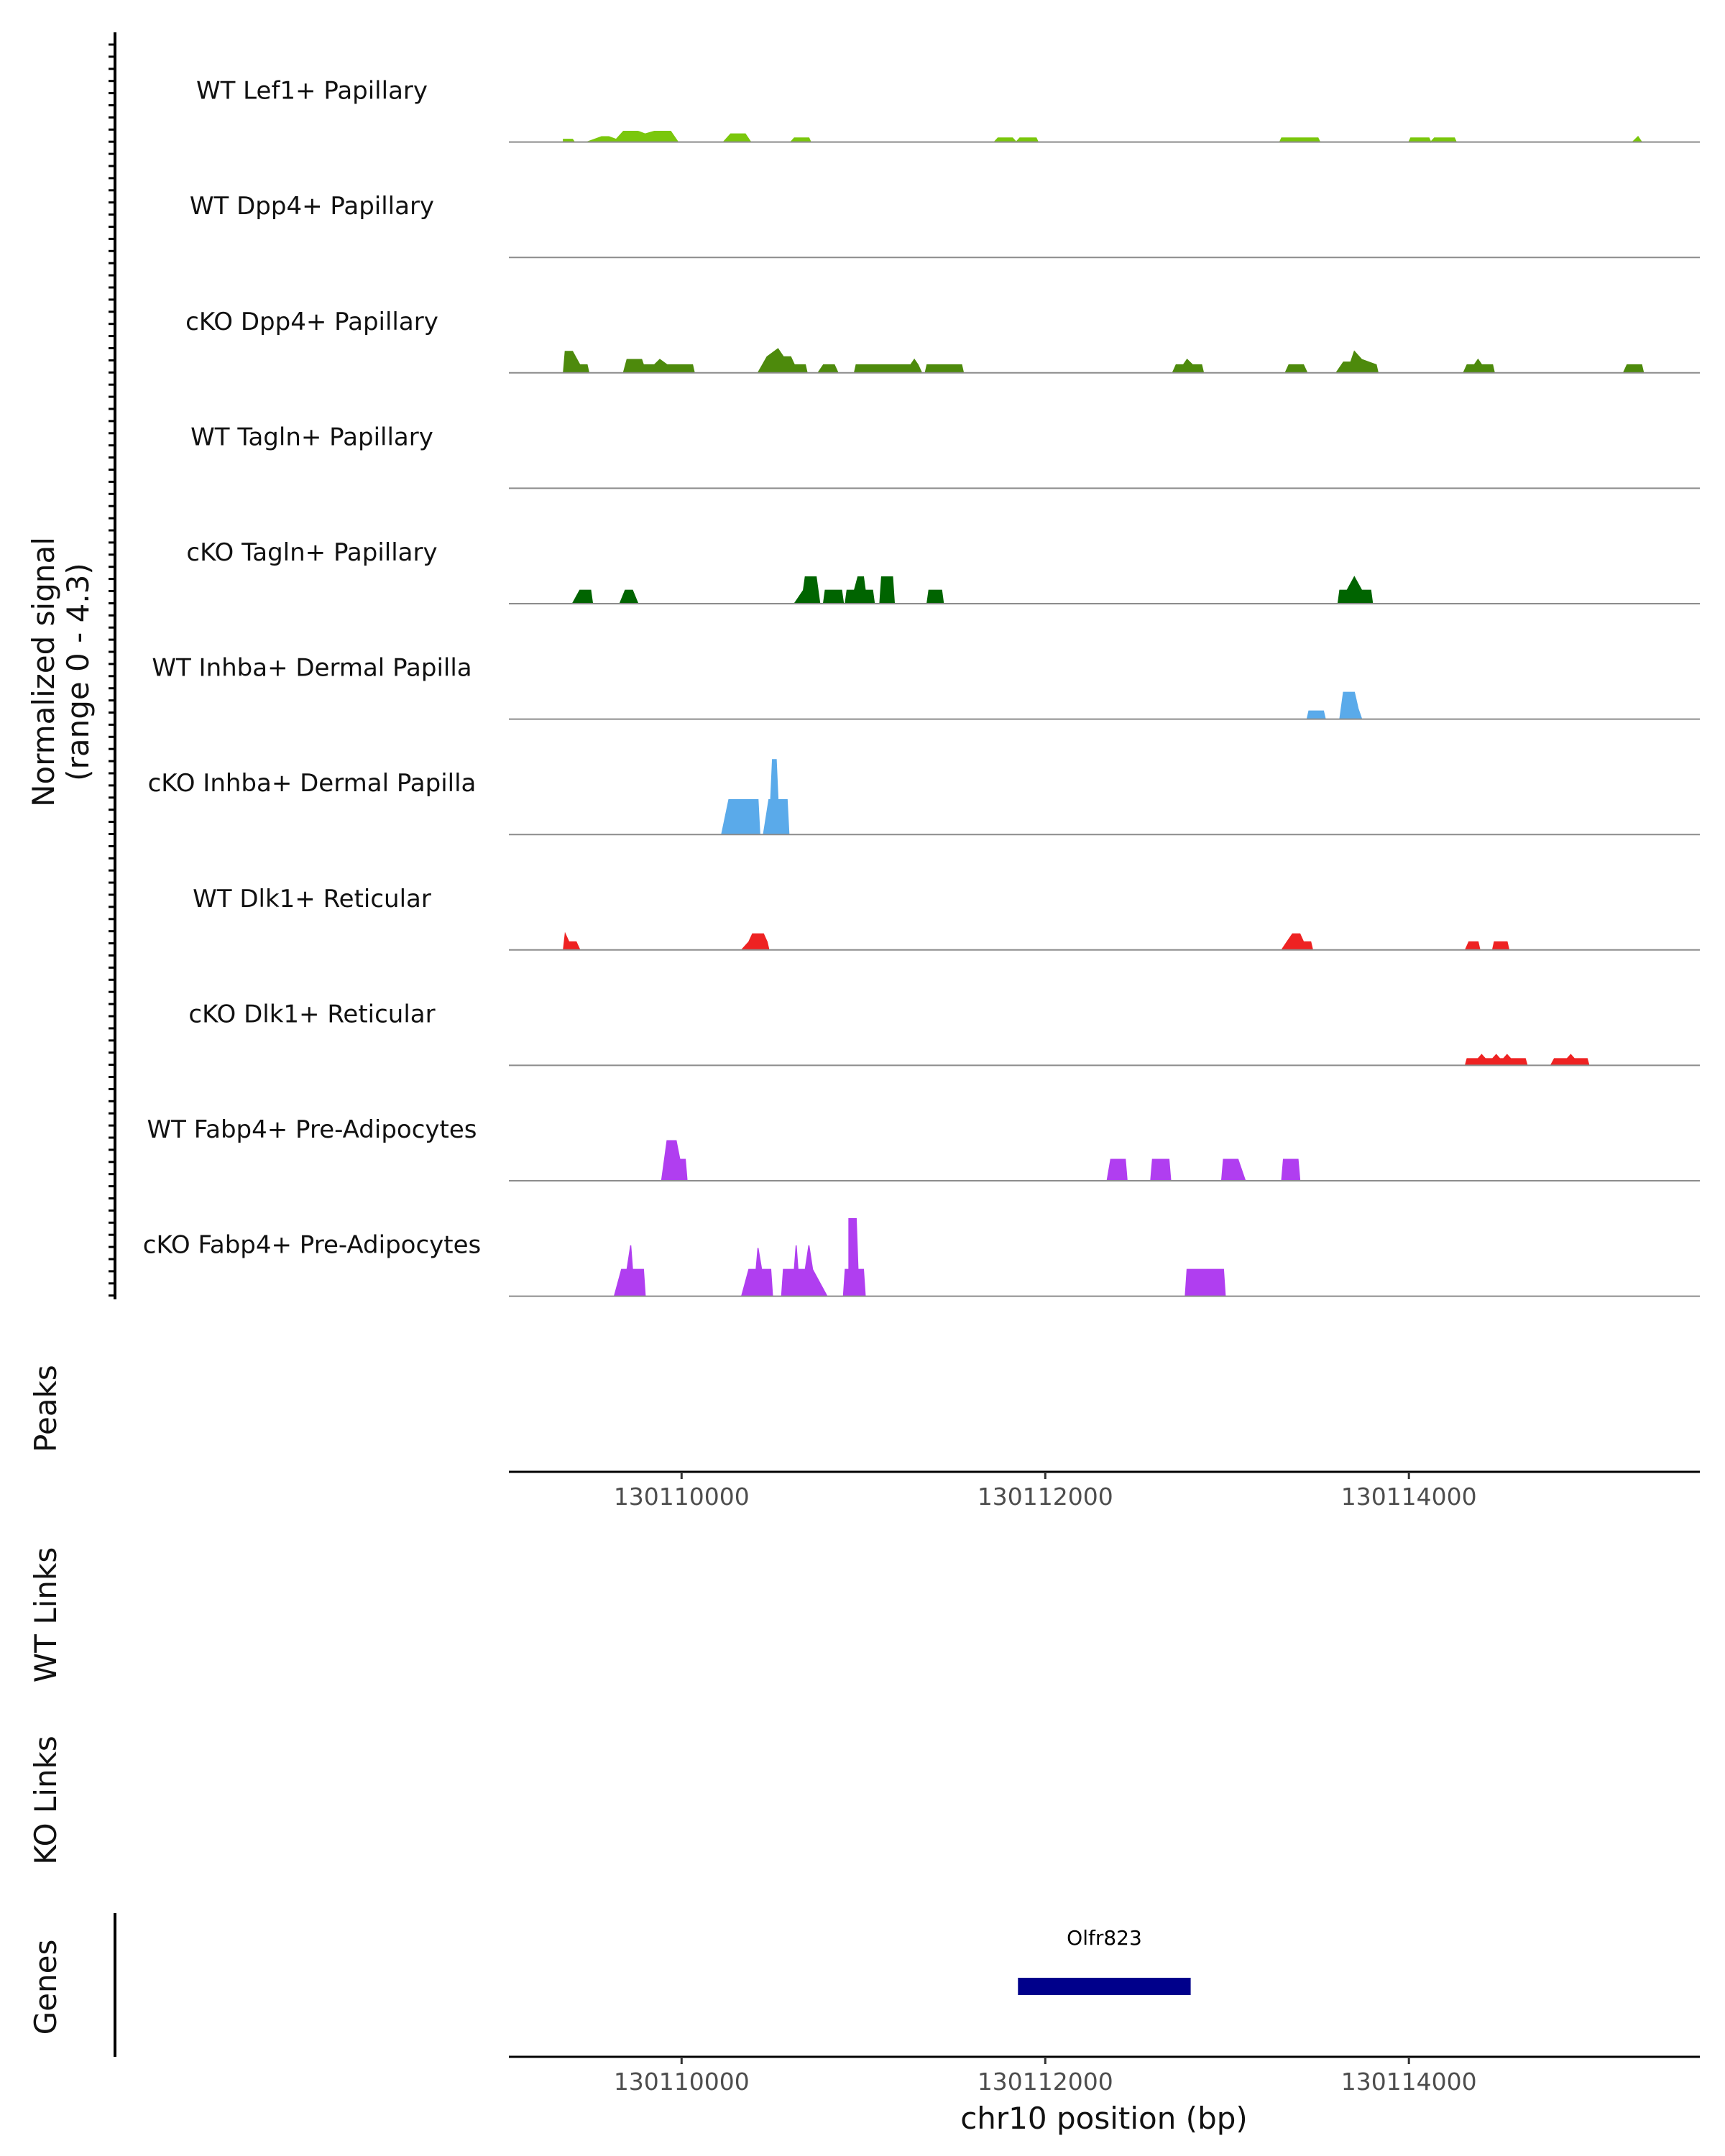 Image resolution: width=1725 pixels, height=2156 pixels. What do you see at coordinates (312, 206) in the screenshot?
I see `track-label: WT Dpp4+ Papillary` at bounding box center [312, 206].